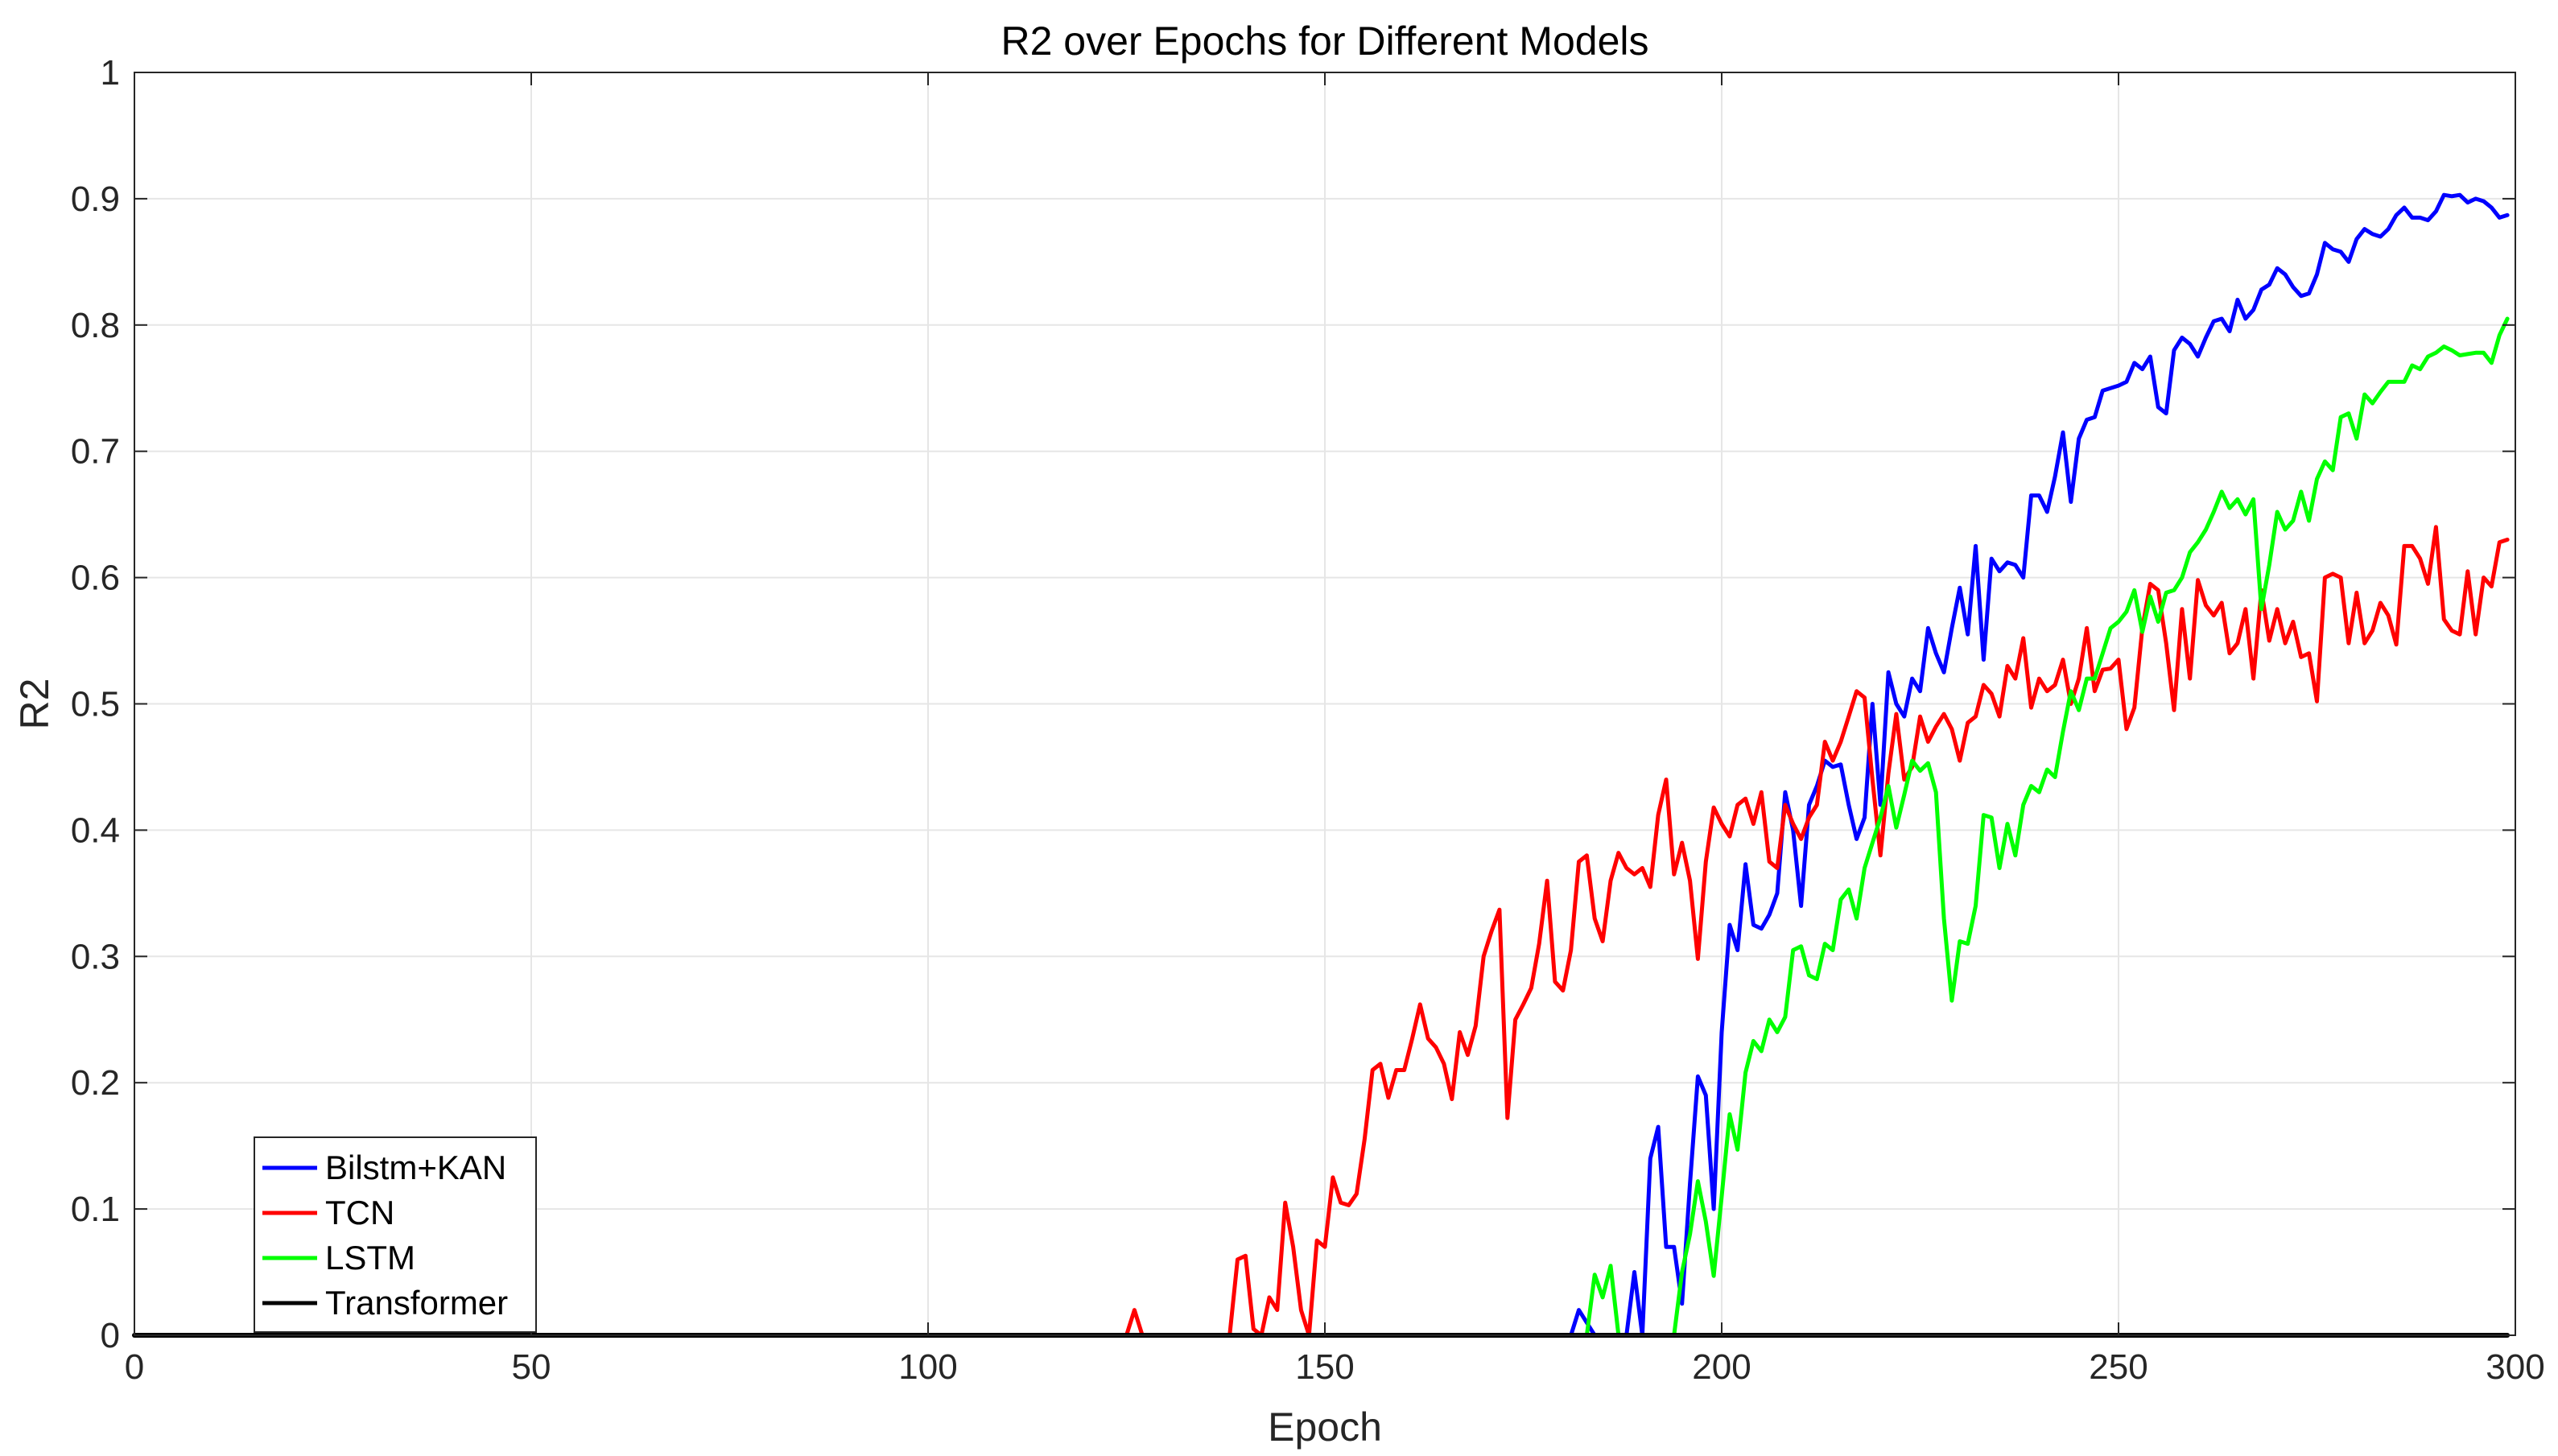  I want to click on y-tick-label: 0.1, so click(96, 1209).